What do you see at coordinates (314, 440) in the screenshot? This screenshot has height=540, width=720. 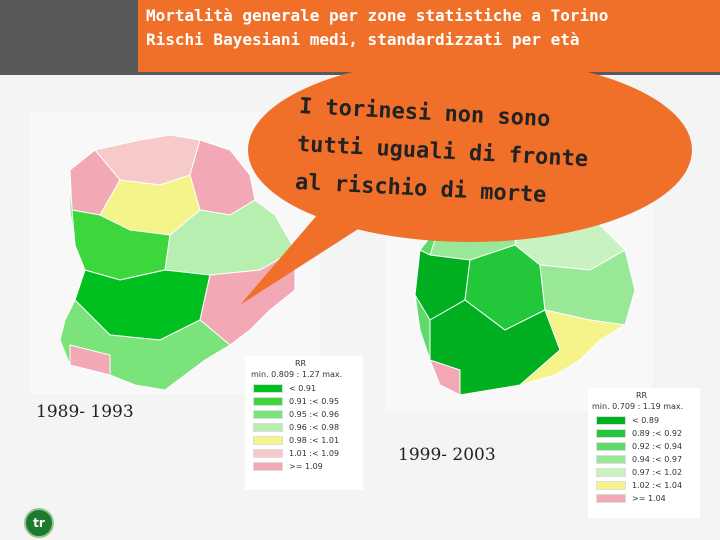 I see `left-legend-label: 0.98 :< 1.01` at bounding box center [314, 440].